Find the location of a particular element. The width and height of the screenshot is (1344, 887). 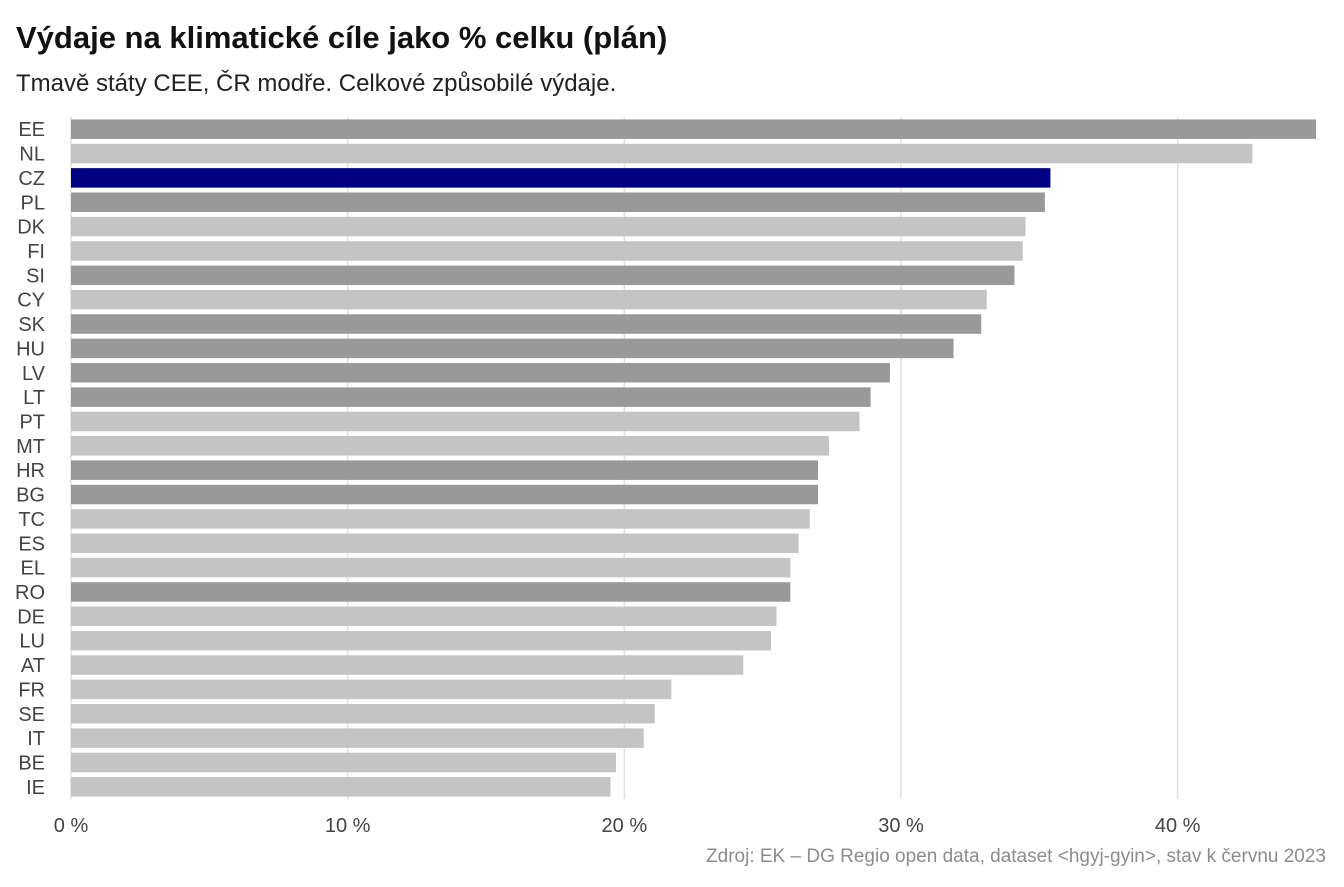

bar-cy is located at coordinates (529, 299).